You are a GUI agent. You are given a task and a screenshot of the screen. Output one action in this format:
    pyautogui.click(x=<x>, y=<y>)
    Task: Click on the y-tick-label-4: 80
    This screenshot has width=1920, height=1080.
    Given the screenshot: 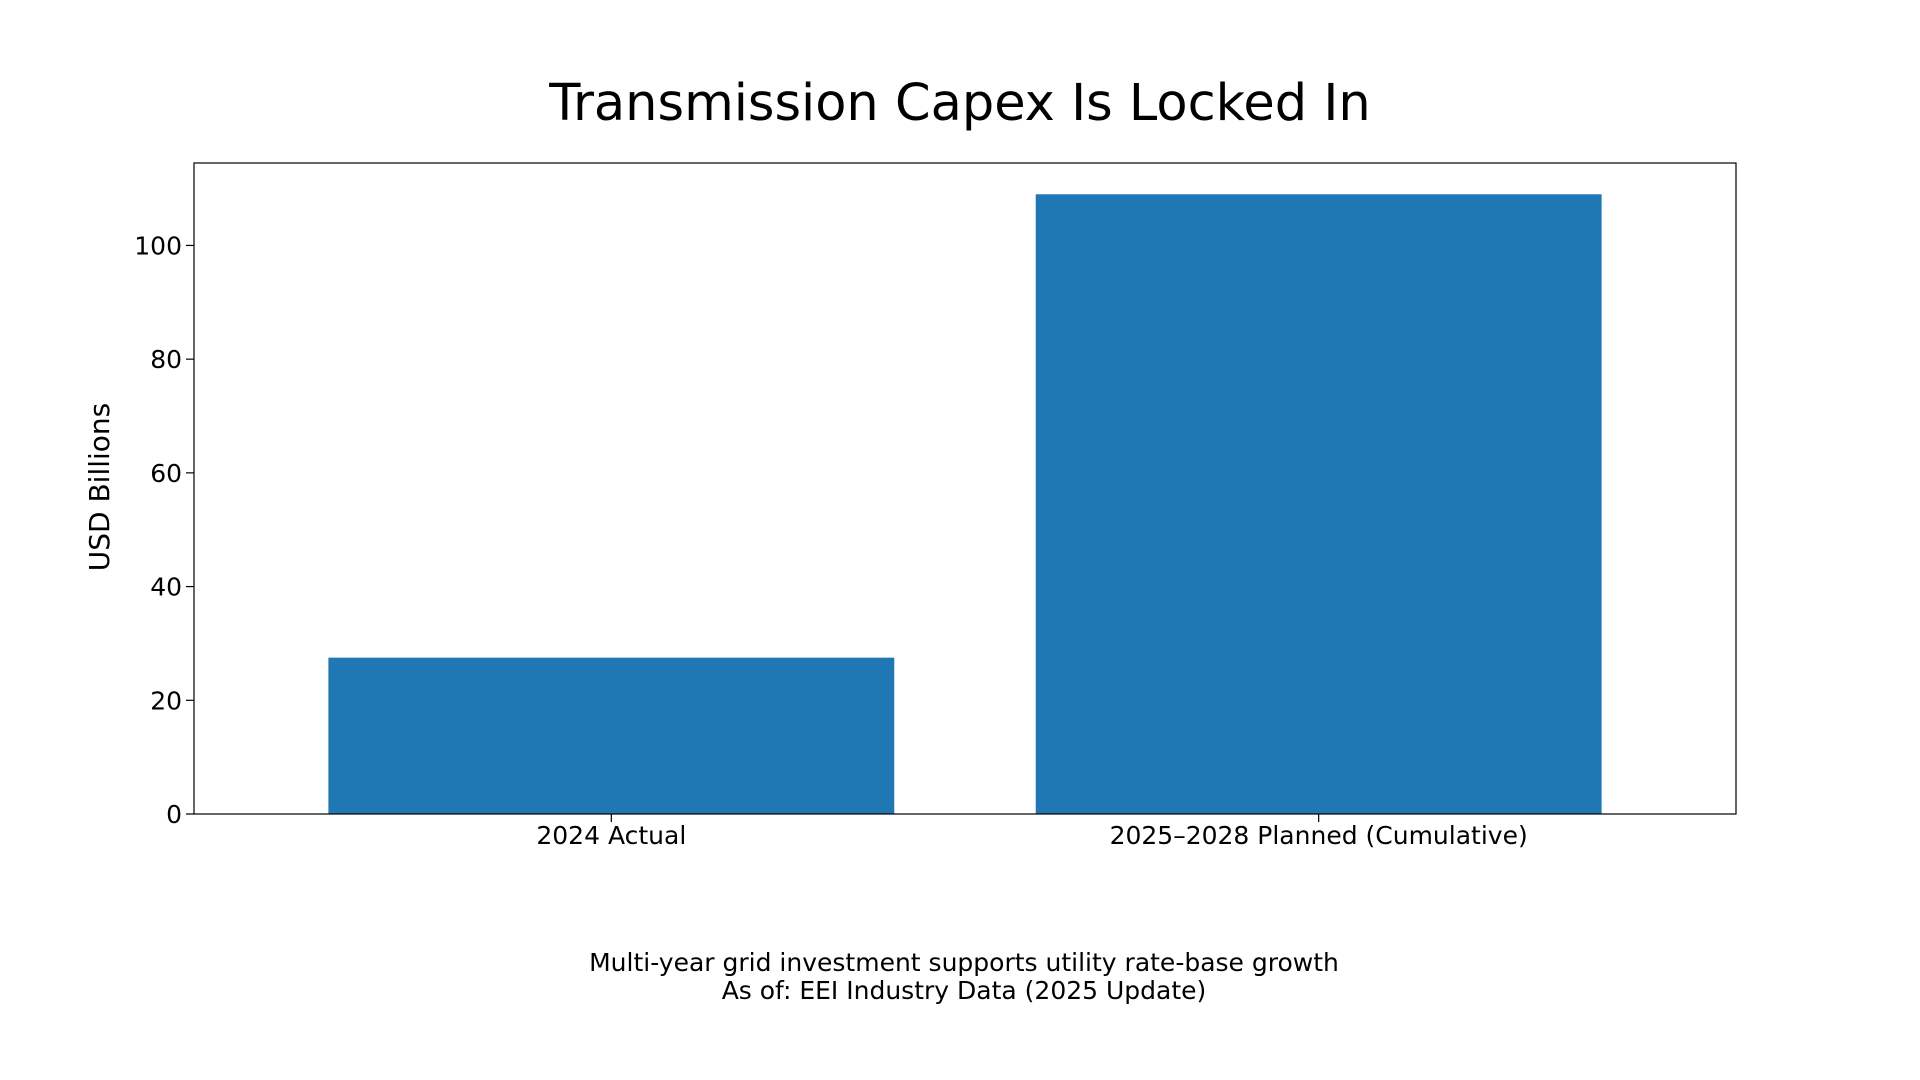 What is the action you would take?
    pyautogui.click(x=166, y=359)
    